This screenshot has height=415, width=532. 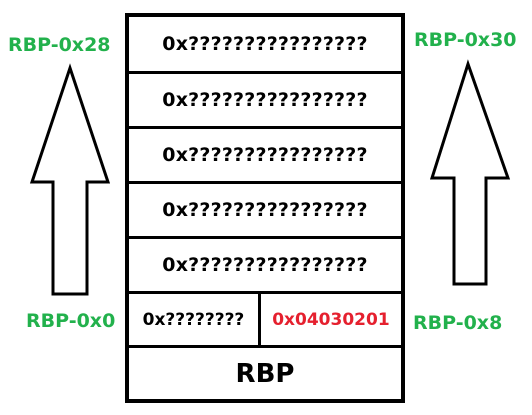 I want to click on stack-slot-low-value: 0x????????, so click(x=193, y=319).